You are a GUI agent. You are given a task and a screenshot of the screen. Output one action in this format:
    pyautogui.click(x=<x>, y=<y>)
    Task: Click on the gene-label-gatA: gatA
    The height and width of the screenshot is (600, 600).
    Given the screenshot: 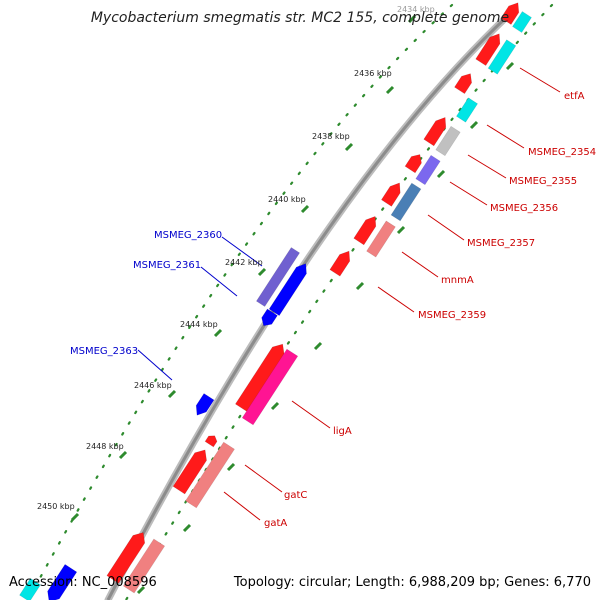 What is the action you would take?
    pyautogui.click(x=275, y=523)
    